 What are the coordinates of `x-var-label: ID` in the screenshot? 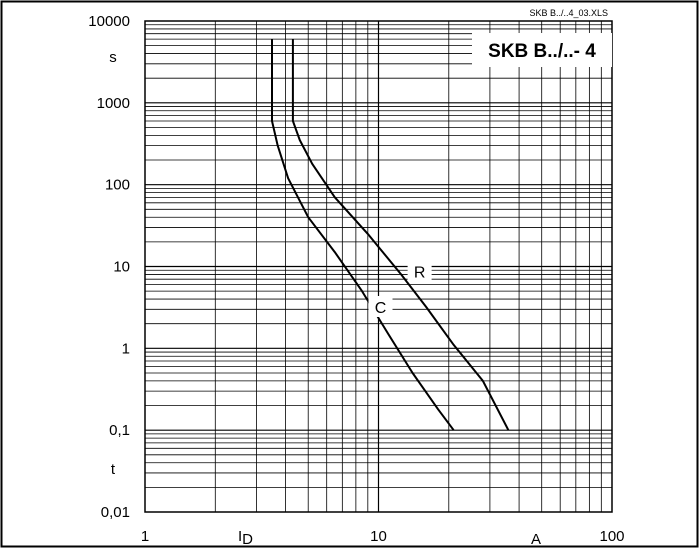 It's located at (245, 538).